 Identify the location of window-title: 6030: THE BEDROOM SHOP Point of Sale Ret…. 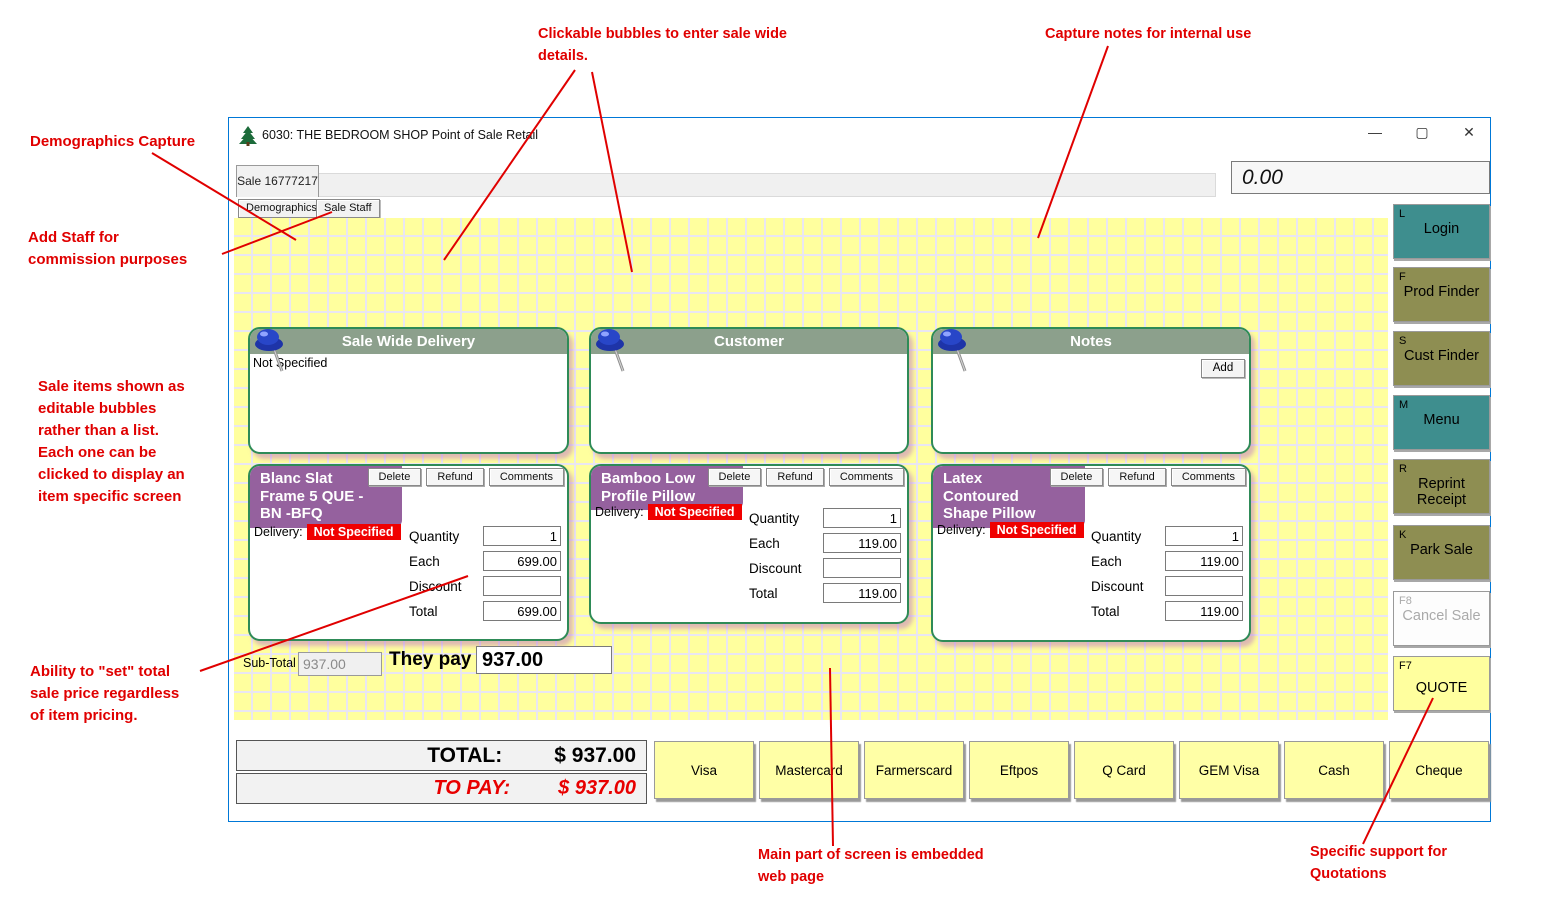
(400, 135).